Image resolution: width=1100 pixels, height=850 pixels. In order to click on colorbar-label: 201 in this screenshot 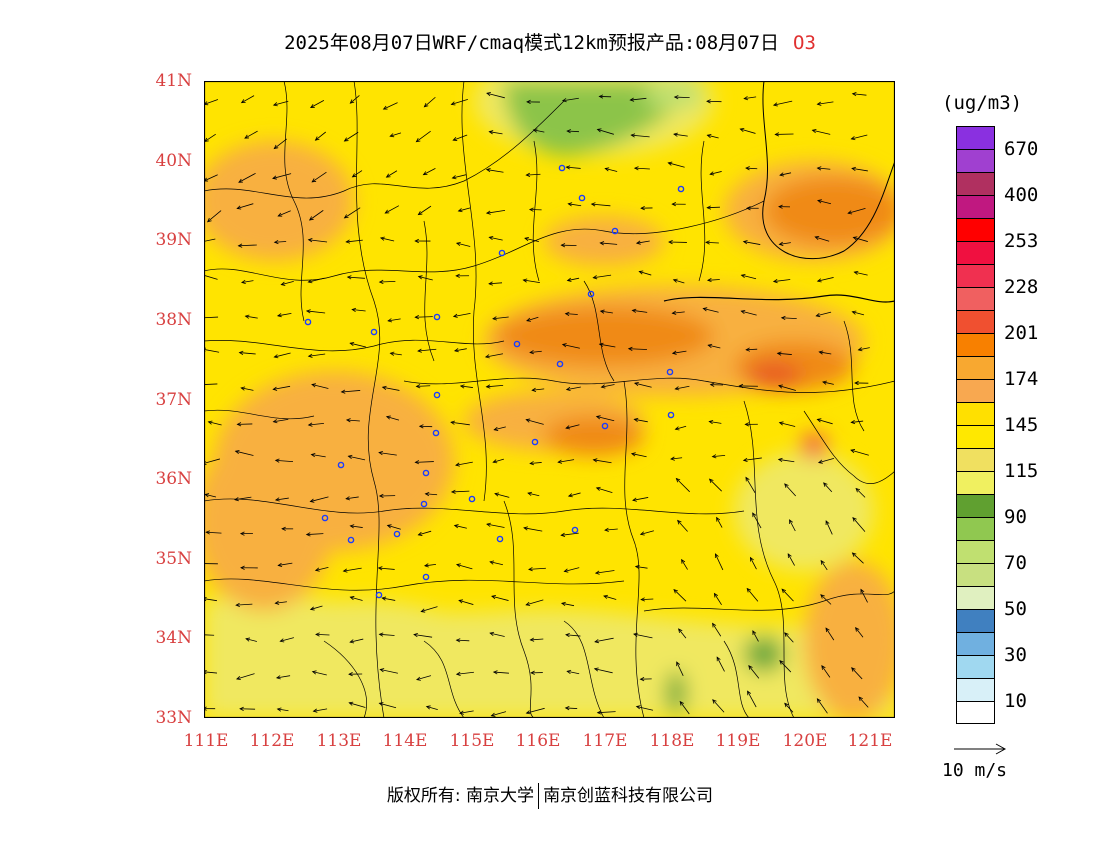, I will do `click(1021, 333)`.